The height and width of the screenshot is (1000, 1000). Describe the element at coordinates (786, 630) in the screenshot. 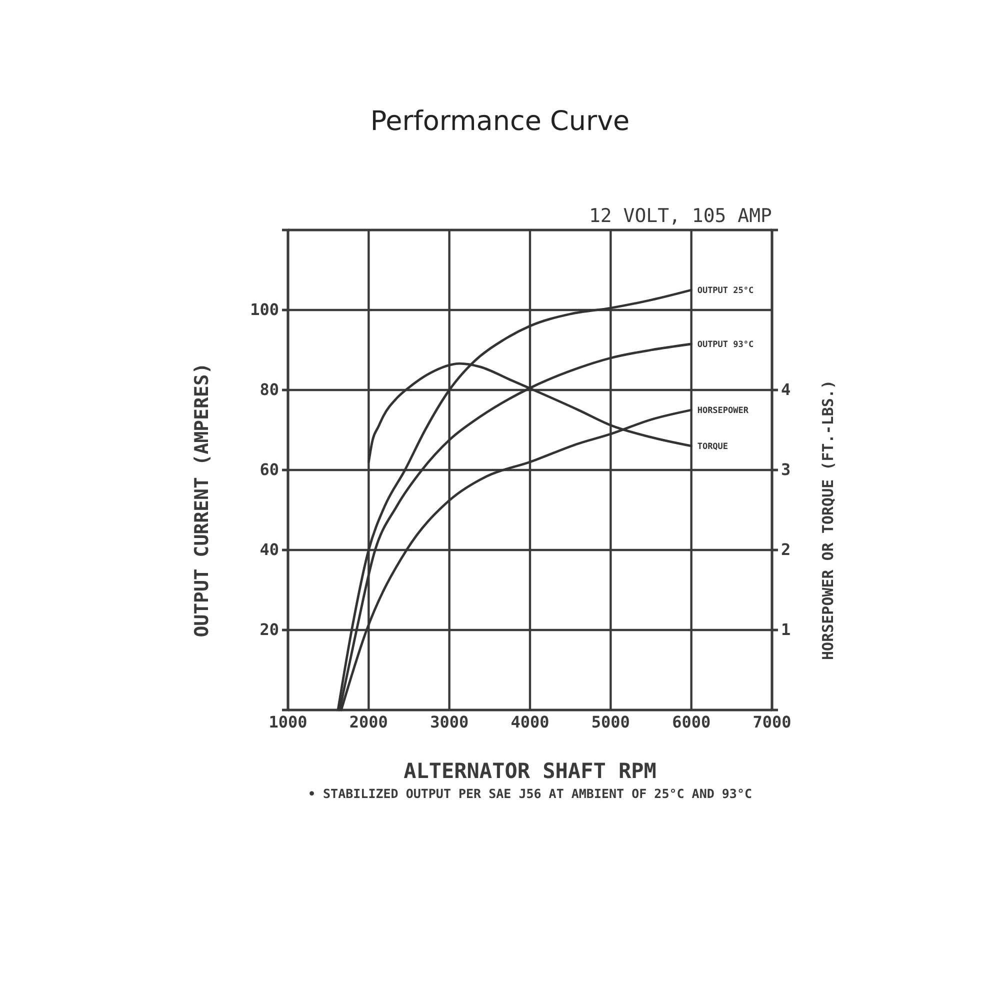

I see `y2-tick-label: 1` at that location.